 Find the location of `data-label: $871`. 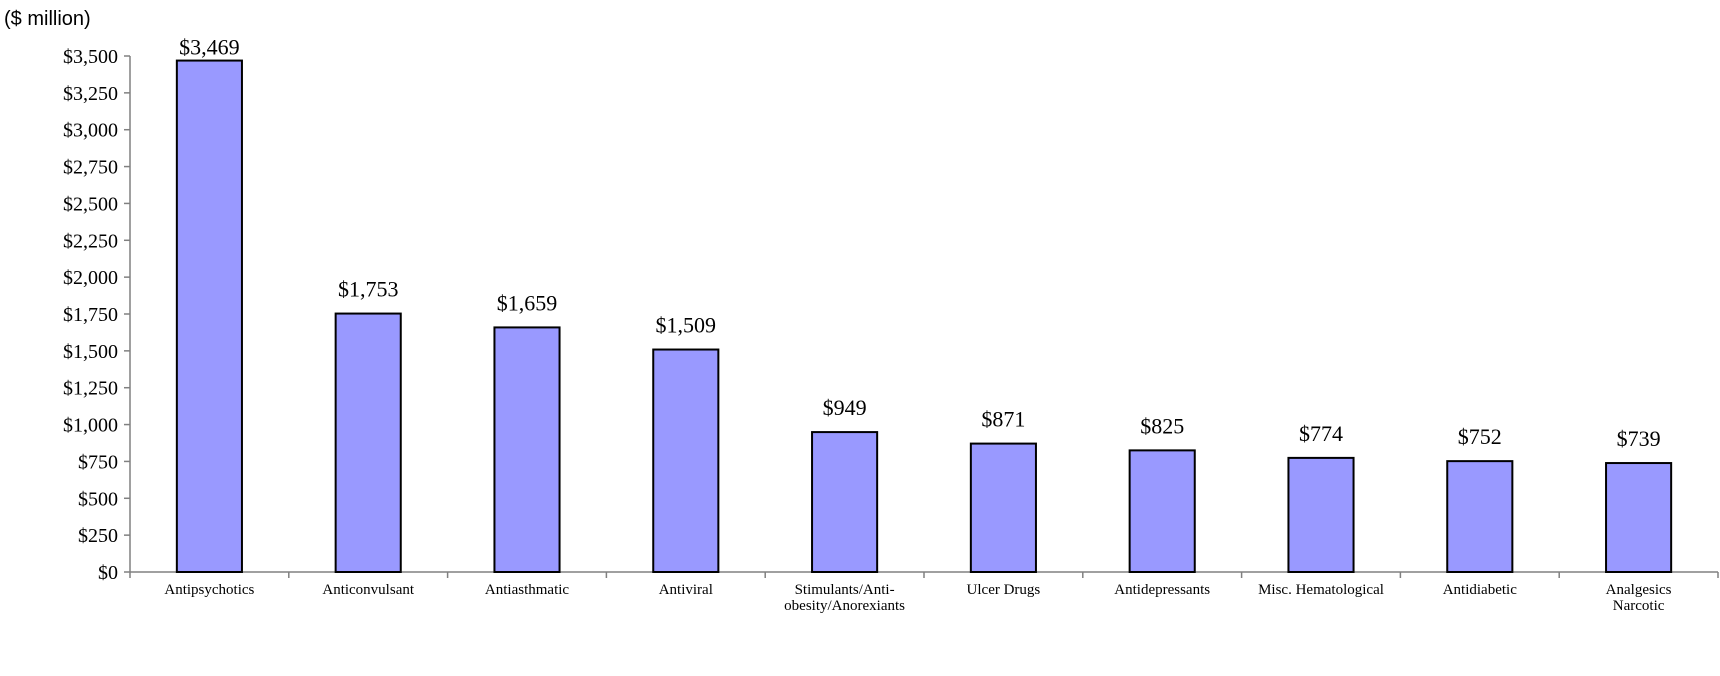

data-label: $871 is located at coordinates (1003, 419).